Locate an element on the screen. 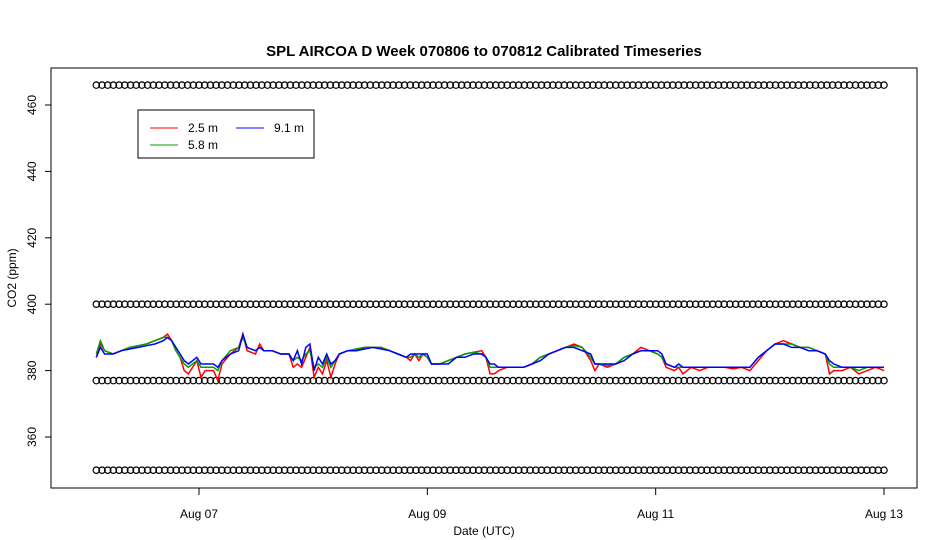 Image resolution: width=936 pixels, height=540 pixels. y-tick-label: 440 is located at coordinates (32, 171).